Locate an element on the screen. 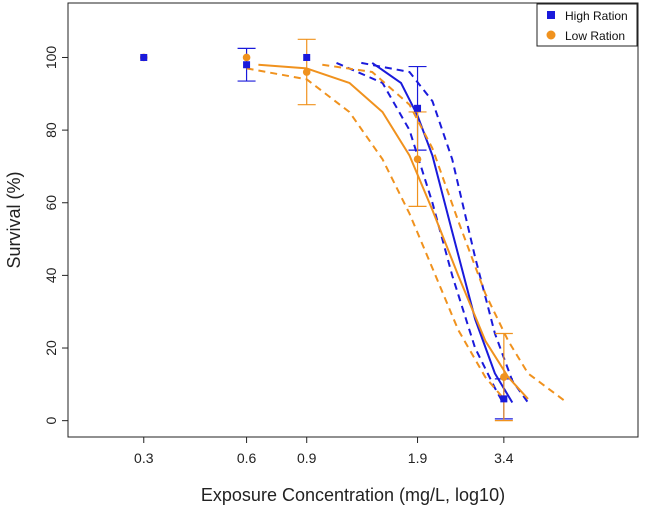 Image resolution: width=645 pixels, height=510 pixels. legend-marker-high-ration is located at coordinates (551, 15).